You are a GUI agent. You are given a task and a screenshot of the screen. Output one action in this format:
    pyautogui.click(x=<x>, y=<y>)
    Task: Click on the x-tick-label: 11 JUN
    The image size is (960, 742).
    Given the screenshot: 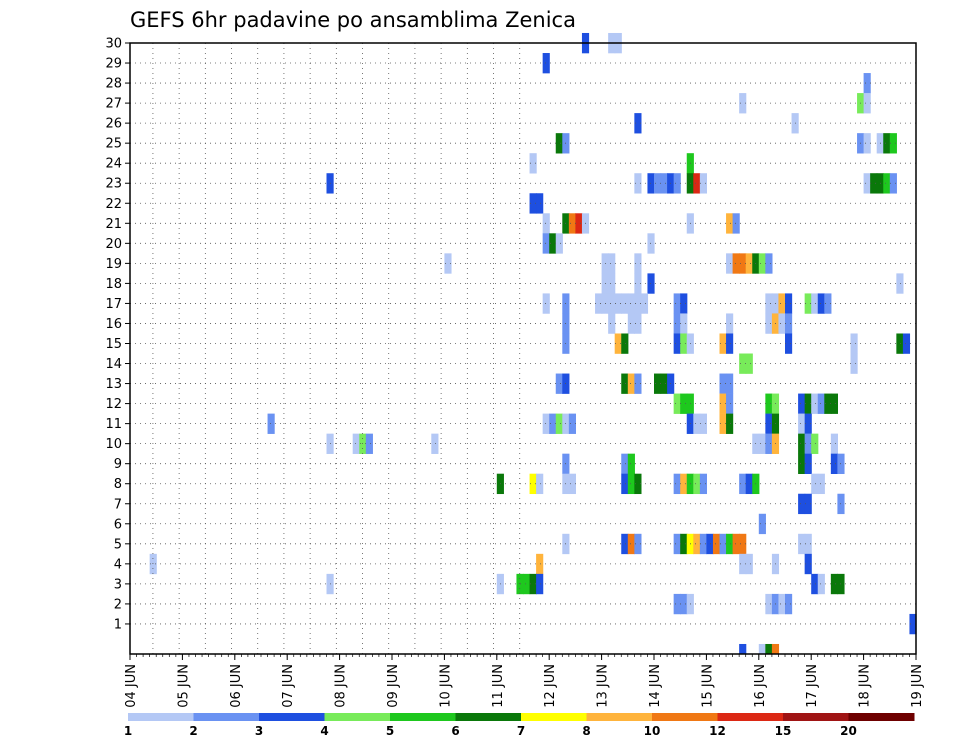 What is the action you would take?
    pyautogui.click(x=498, y=686)
    